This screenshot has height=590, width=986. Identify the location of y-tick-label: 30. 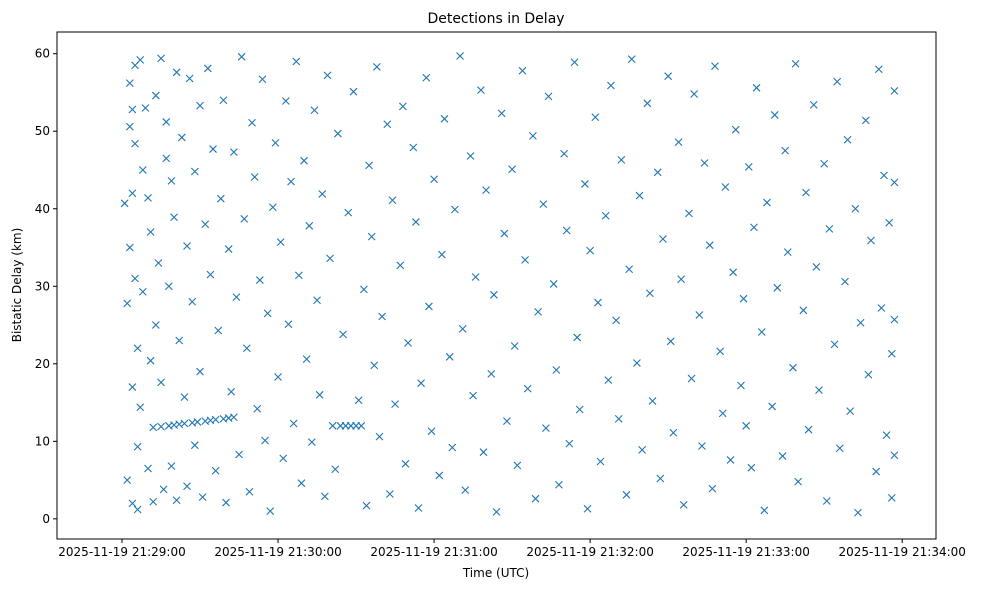
(42, 286).